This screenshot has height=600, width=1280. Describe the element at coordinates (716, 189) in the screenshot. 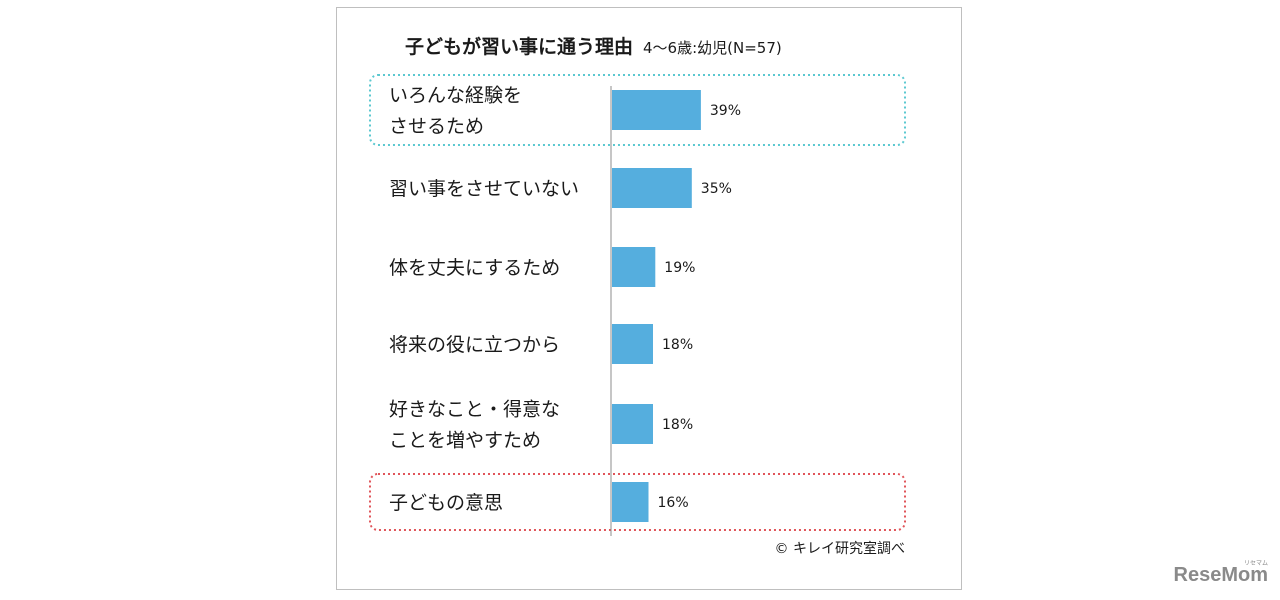

I see `value-label-1: 35%` at that location.